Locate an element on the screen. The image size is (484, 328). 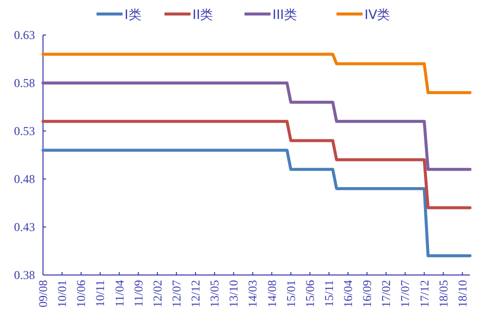
legend-label: I类 is located at coordinates (133, 15).